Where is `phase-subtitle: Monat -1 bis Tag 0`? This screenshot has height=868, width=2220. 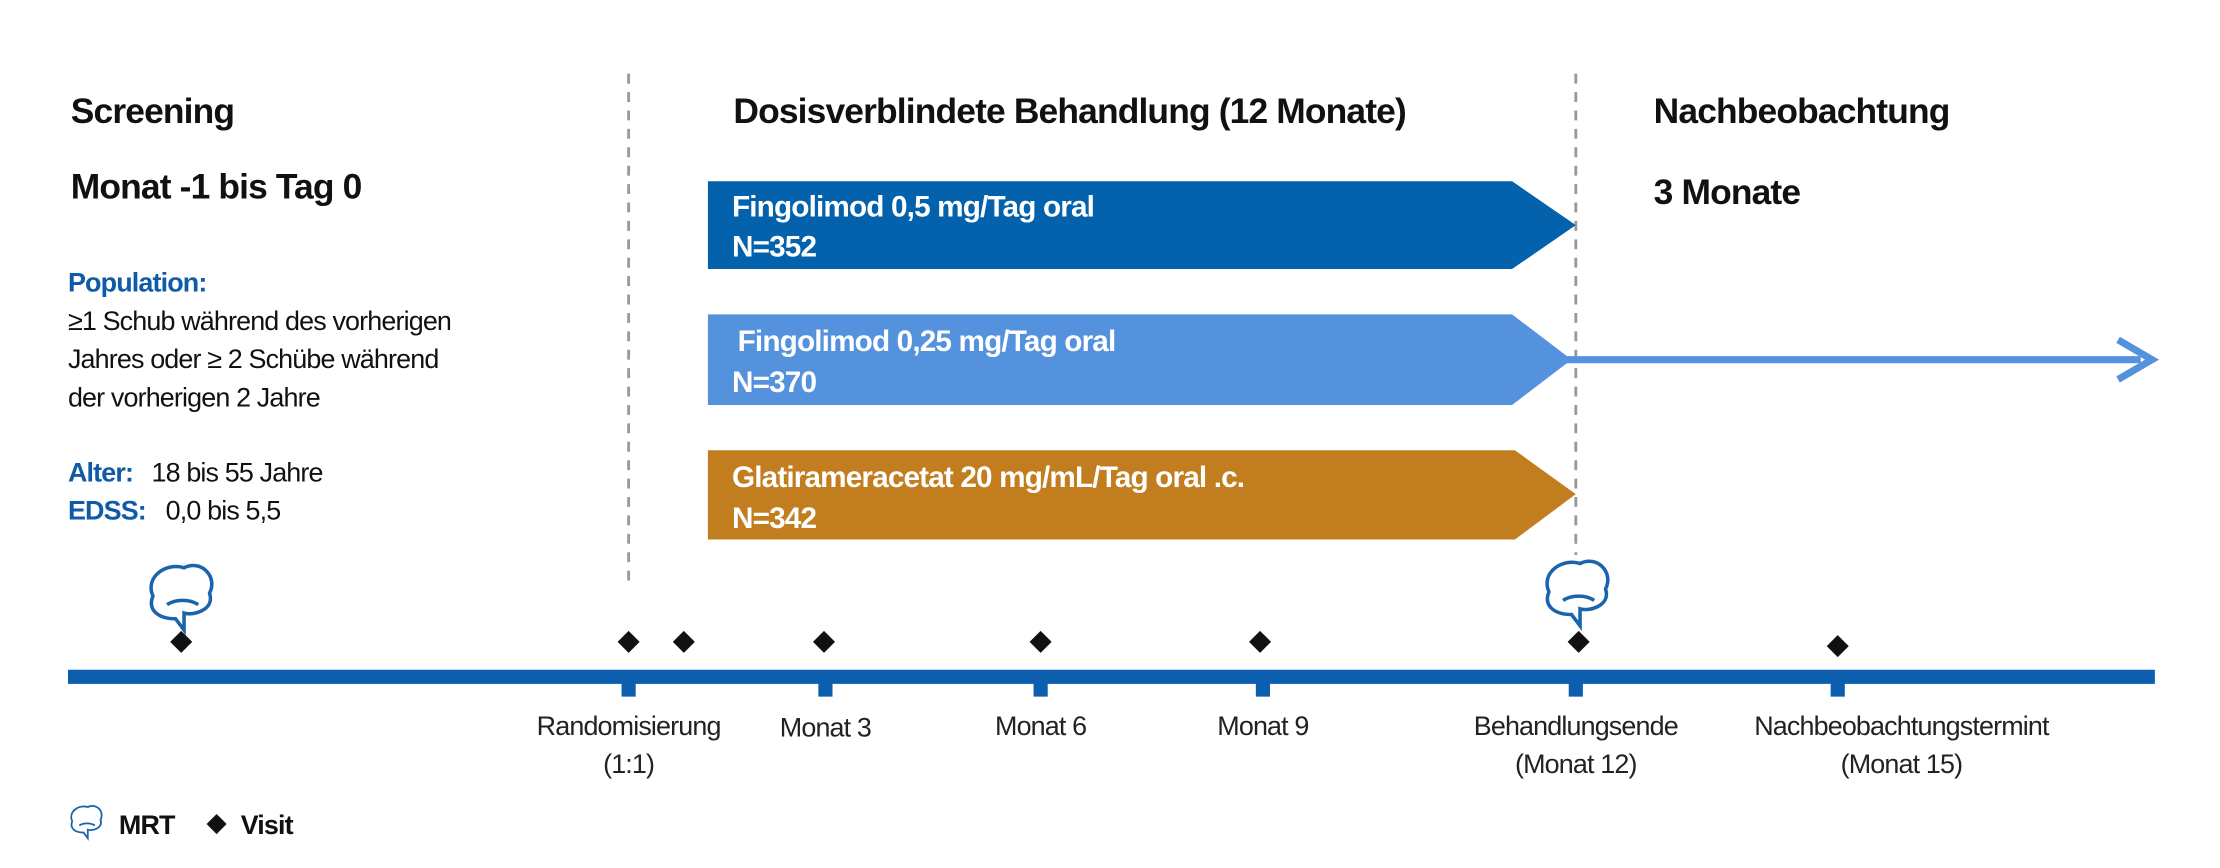 phase-subtitle: Monat -1 bis Tag 0 is located at coordinates (216, 186).